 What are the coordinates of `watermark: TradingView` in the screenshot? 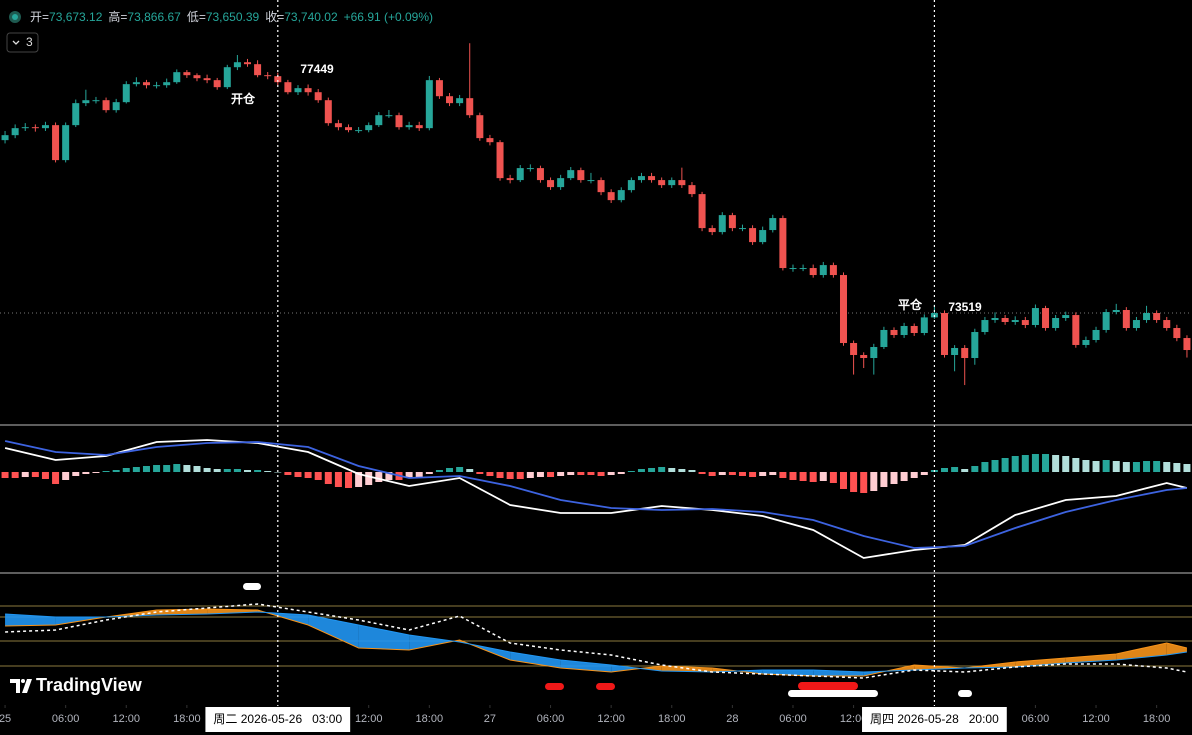 It's located at (89, 685).